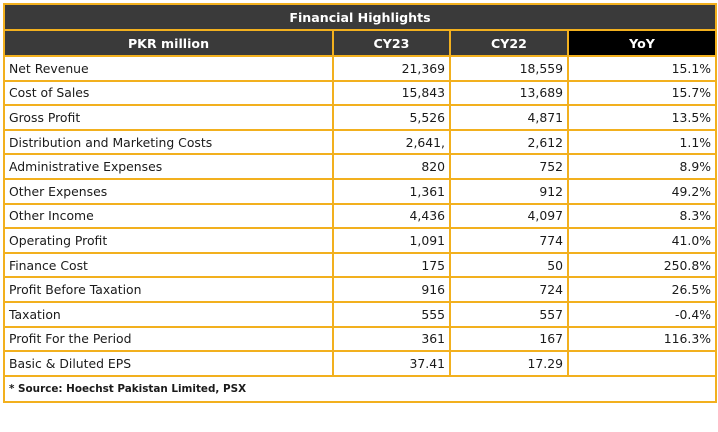 This screenshot has height=432, width=718. I want to click on cy22-value: 4,097, so click(509, 216).